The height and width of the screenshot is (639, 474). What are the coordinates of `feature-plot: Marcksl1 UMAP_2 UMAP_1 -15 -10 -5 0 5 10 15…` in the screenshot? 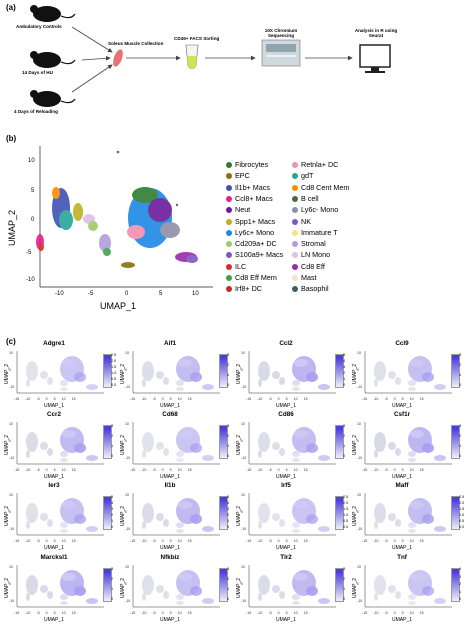 It's located at (58, 589).